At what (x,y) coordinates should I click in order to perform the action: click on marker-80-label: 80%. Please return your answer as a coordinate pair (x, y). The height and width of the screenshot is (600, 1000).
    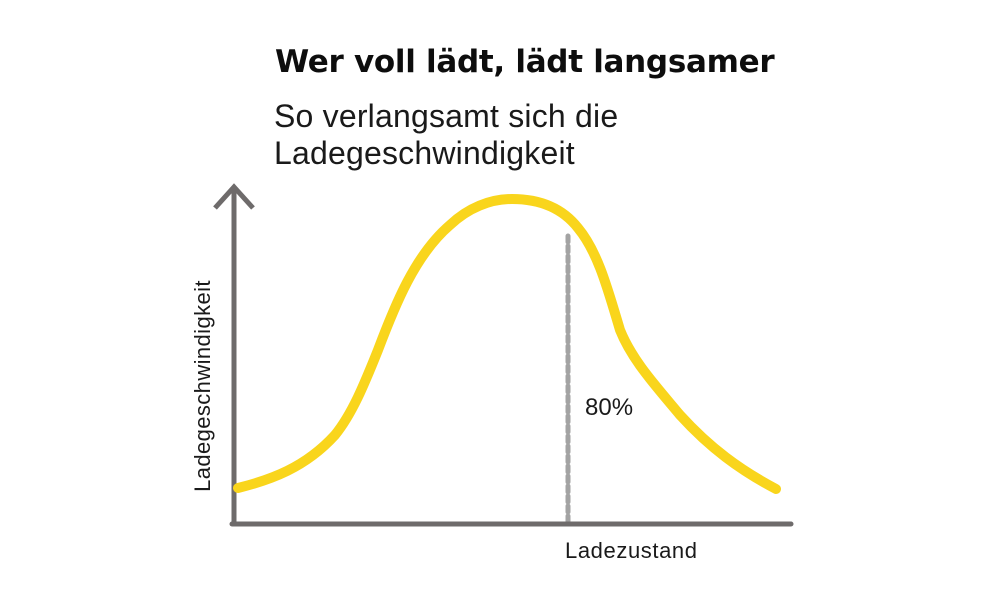
    Looking at the image, I should click on (609, 407).